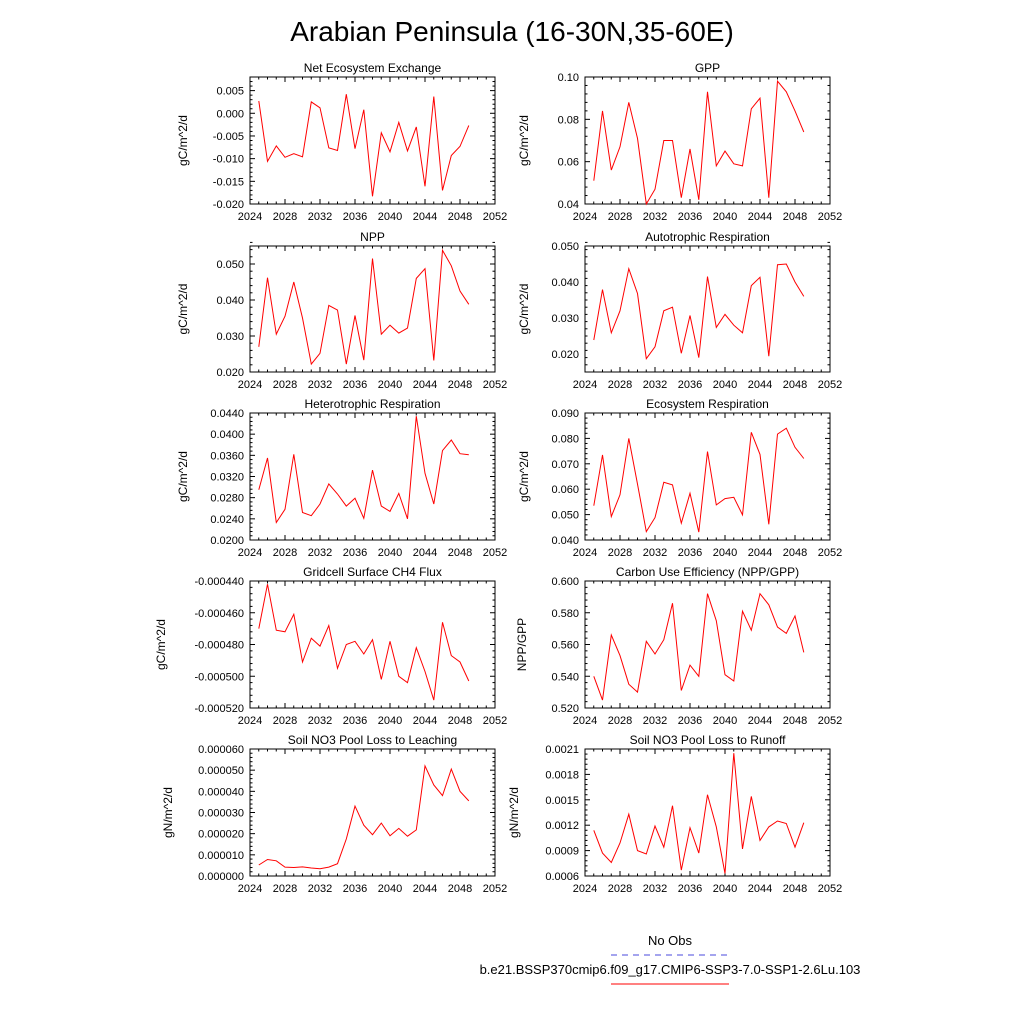  I want to click on y-tick-label: 0.0006, so click(562, 877).